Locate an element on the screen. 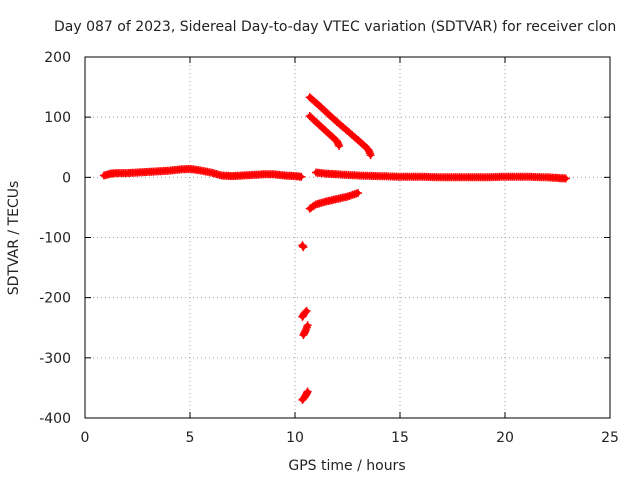 The width and height of the screenshot is (640, 480). series-segment-spike-c is located at coordinates (305, 330).